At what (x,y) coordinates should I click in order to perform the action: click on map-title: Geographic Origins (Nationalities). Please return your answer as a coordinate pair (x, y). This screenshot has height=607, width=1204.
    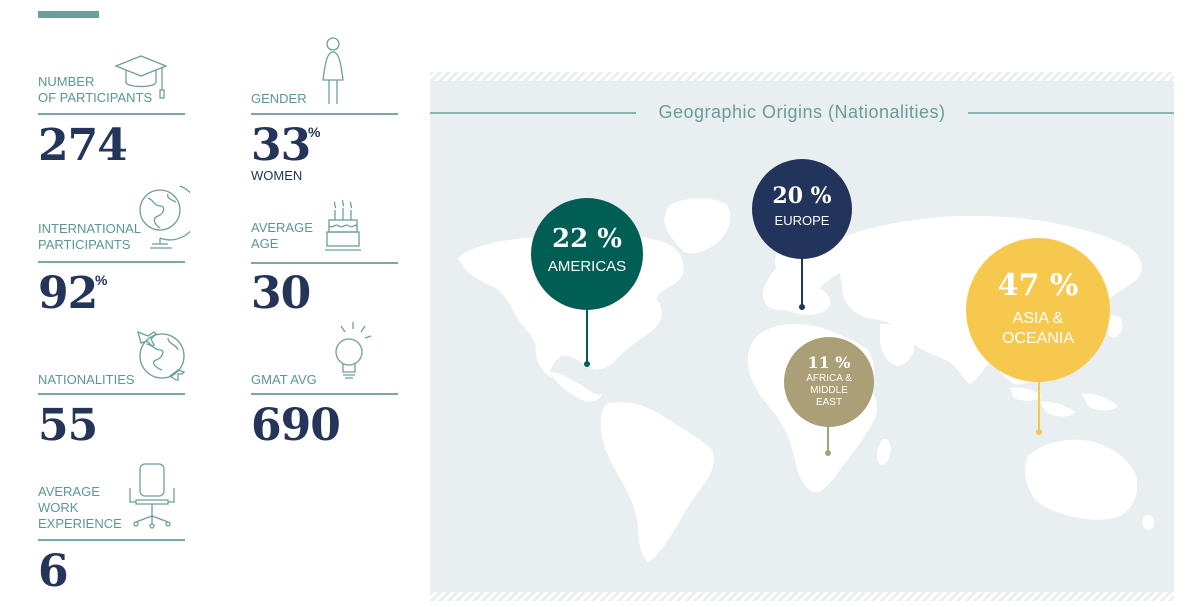
    Looking at the image, I should click on (802, 112).